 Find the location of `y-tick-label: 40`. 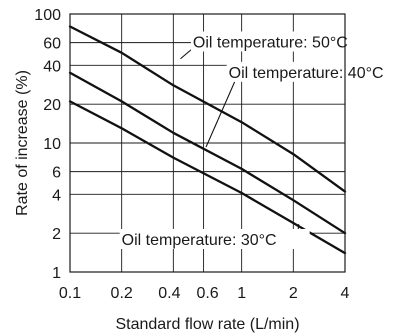

y-tick-label: 40 is located at coordinates (52, 66).